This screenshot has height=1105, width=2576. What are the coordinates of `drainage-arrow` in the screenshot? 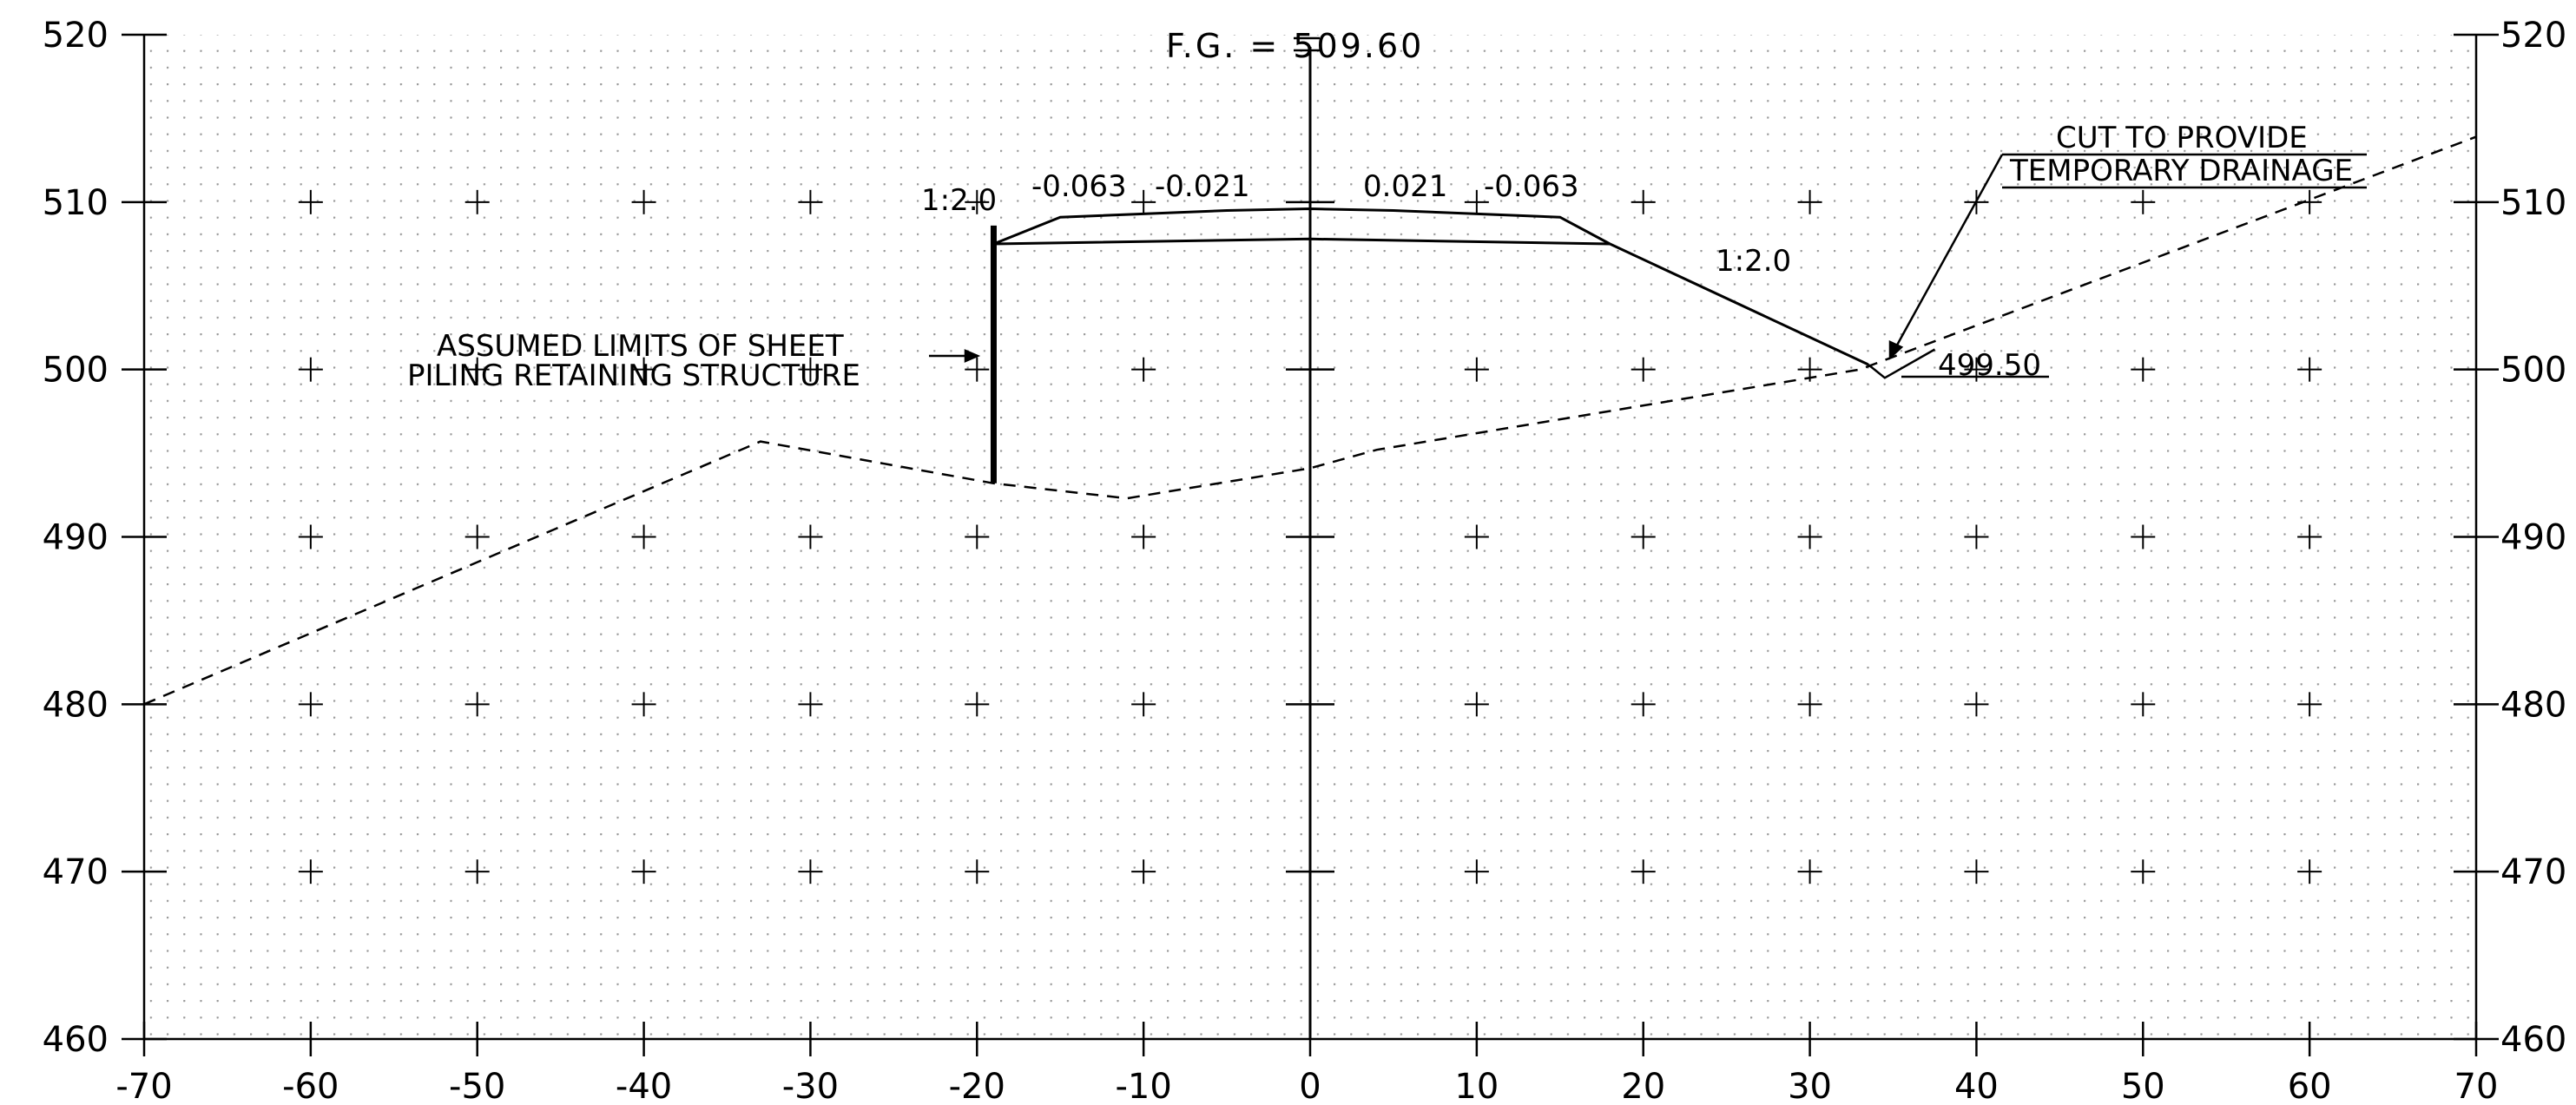 It's located at (1896, 350).